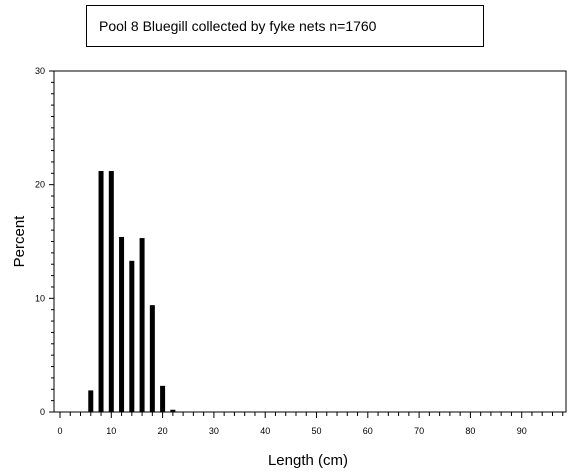  What do you see at coordinates (265, 431) in the screenshot?
I see `x-tick-label-40: 40` at bounding box center [265, 431].